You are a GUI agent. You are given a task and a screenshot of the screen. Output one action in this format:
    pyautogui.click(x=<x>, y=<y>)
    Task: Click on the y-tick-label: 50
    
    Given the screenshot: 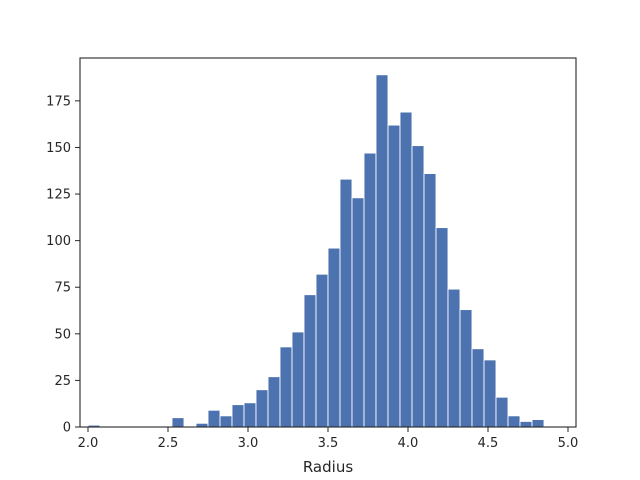 What is the action you would take?
    pyautogui.click(x=62, y=334)
    